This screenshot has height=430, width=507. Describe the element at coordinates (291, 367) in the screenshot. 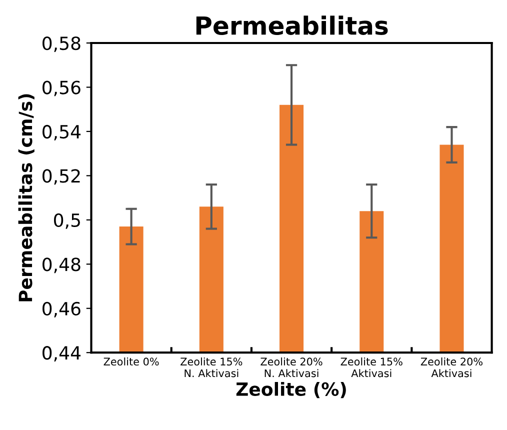

I see `x-tick-label: Zeolite 20% N. Aktivasi` at that location.